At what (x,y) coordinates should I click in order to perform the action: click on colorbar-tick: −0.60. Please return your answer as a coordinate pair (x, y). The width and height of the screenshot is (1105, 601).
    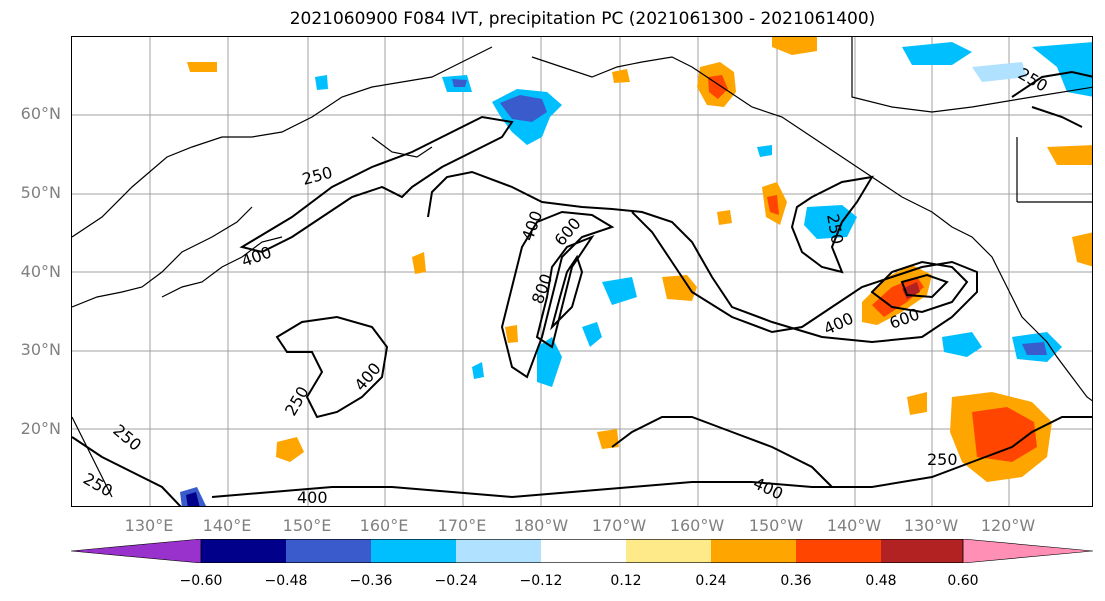
    Looking at the image, I should click on (201, 581).